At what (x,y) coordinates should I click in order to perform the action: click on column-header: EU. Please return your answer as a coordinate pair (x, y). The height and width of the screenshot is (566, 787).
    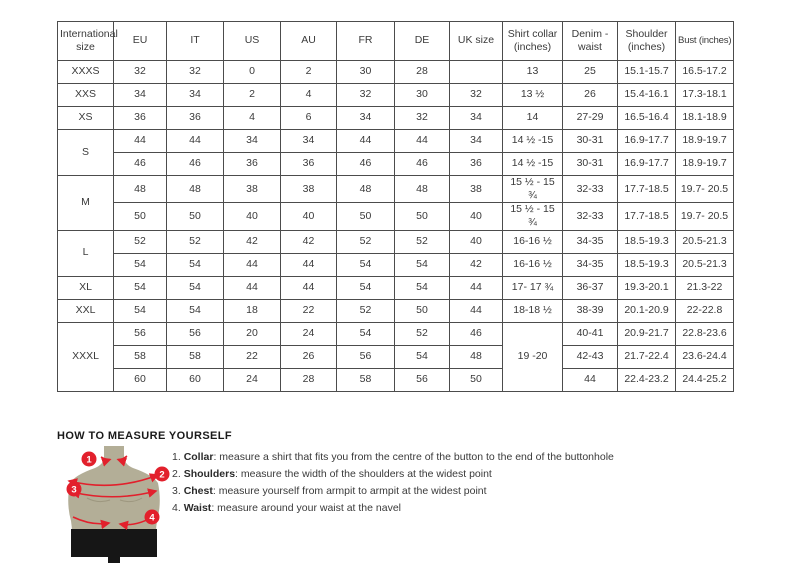
    Looking at the image, I should click on (140, 41).